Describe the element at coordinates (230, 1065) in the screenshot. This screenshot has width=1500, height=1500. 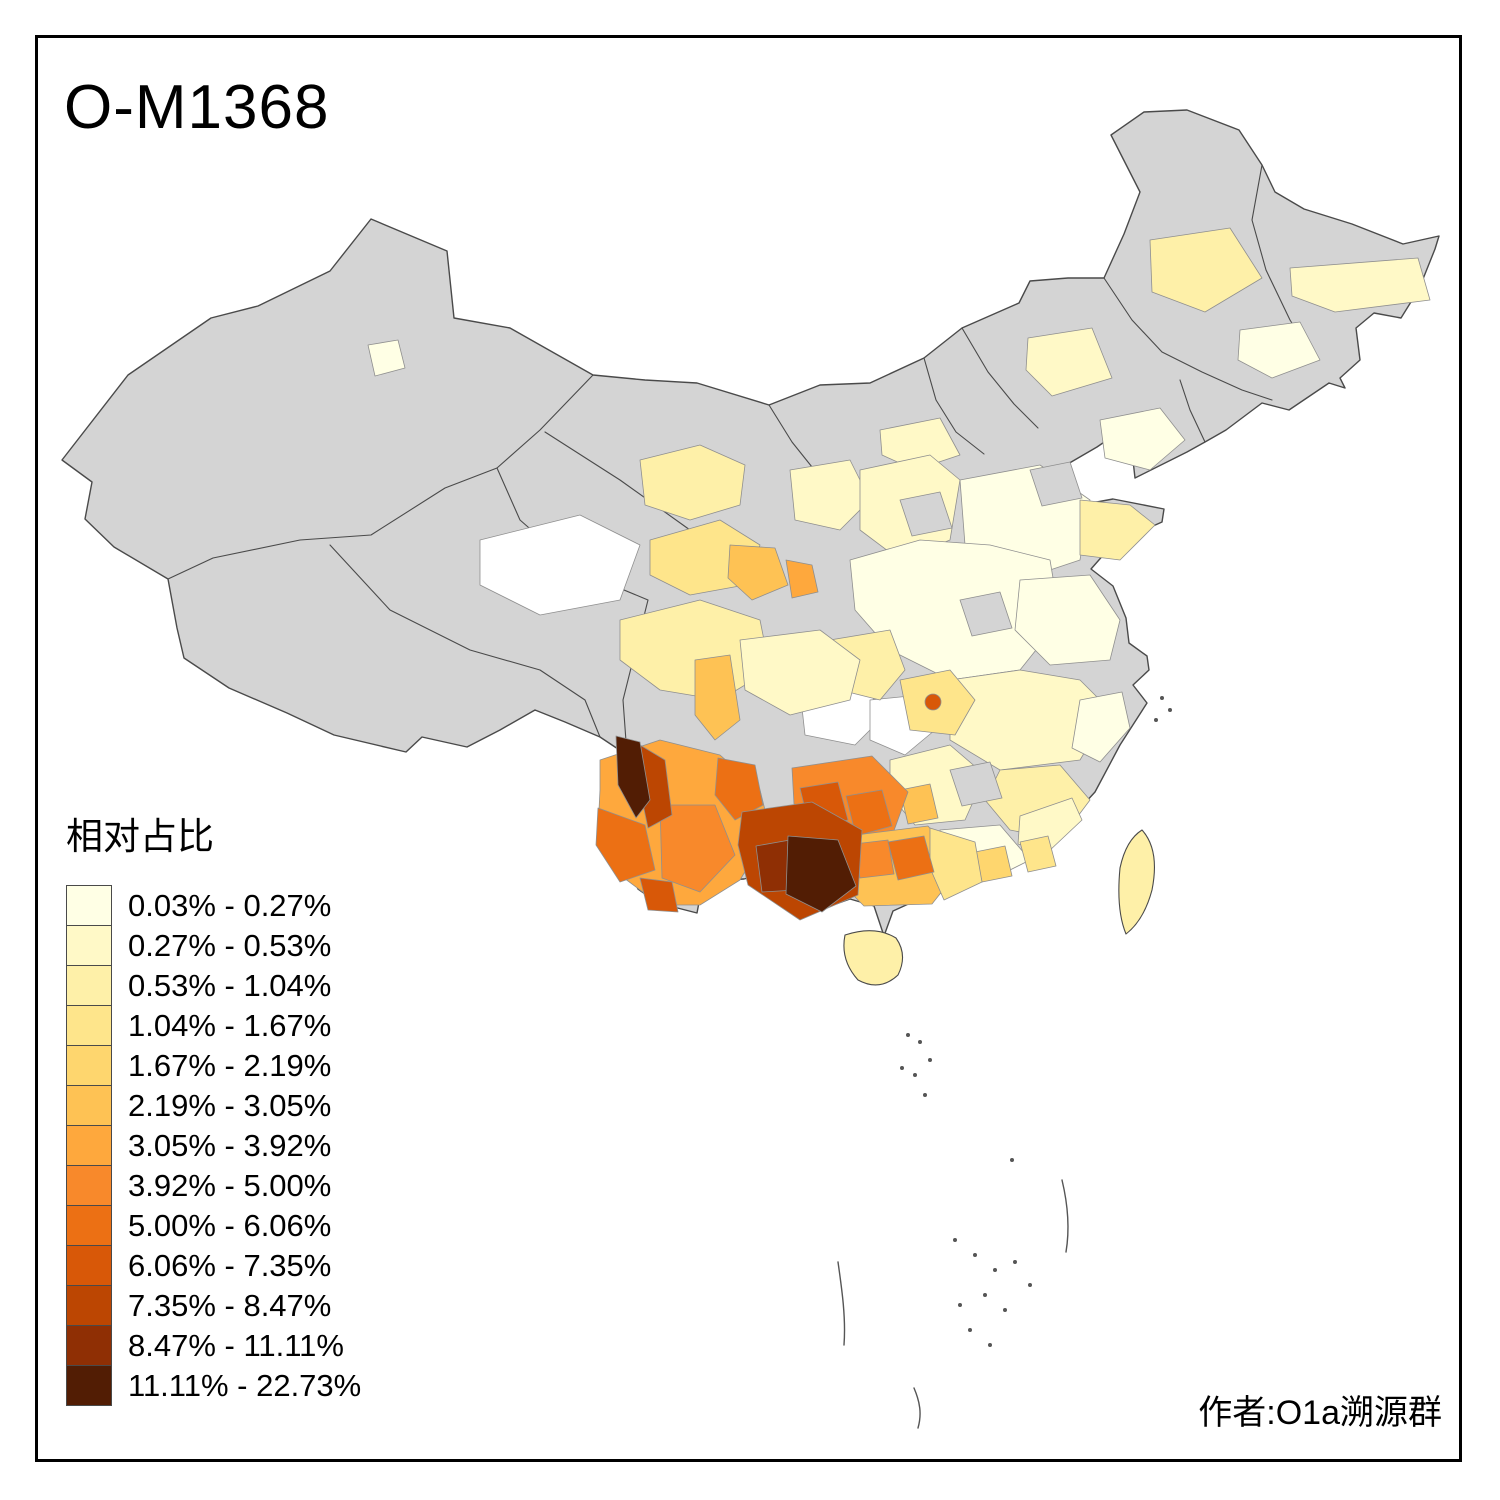
I see `legend-label-5: 1.67% - 2.19%` at that location.